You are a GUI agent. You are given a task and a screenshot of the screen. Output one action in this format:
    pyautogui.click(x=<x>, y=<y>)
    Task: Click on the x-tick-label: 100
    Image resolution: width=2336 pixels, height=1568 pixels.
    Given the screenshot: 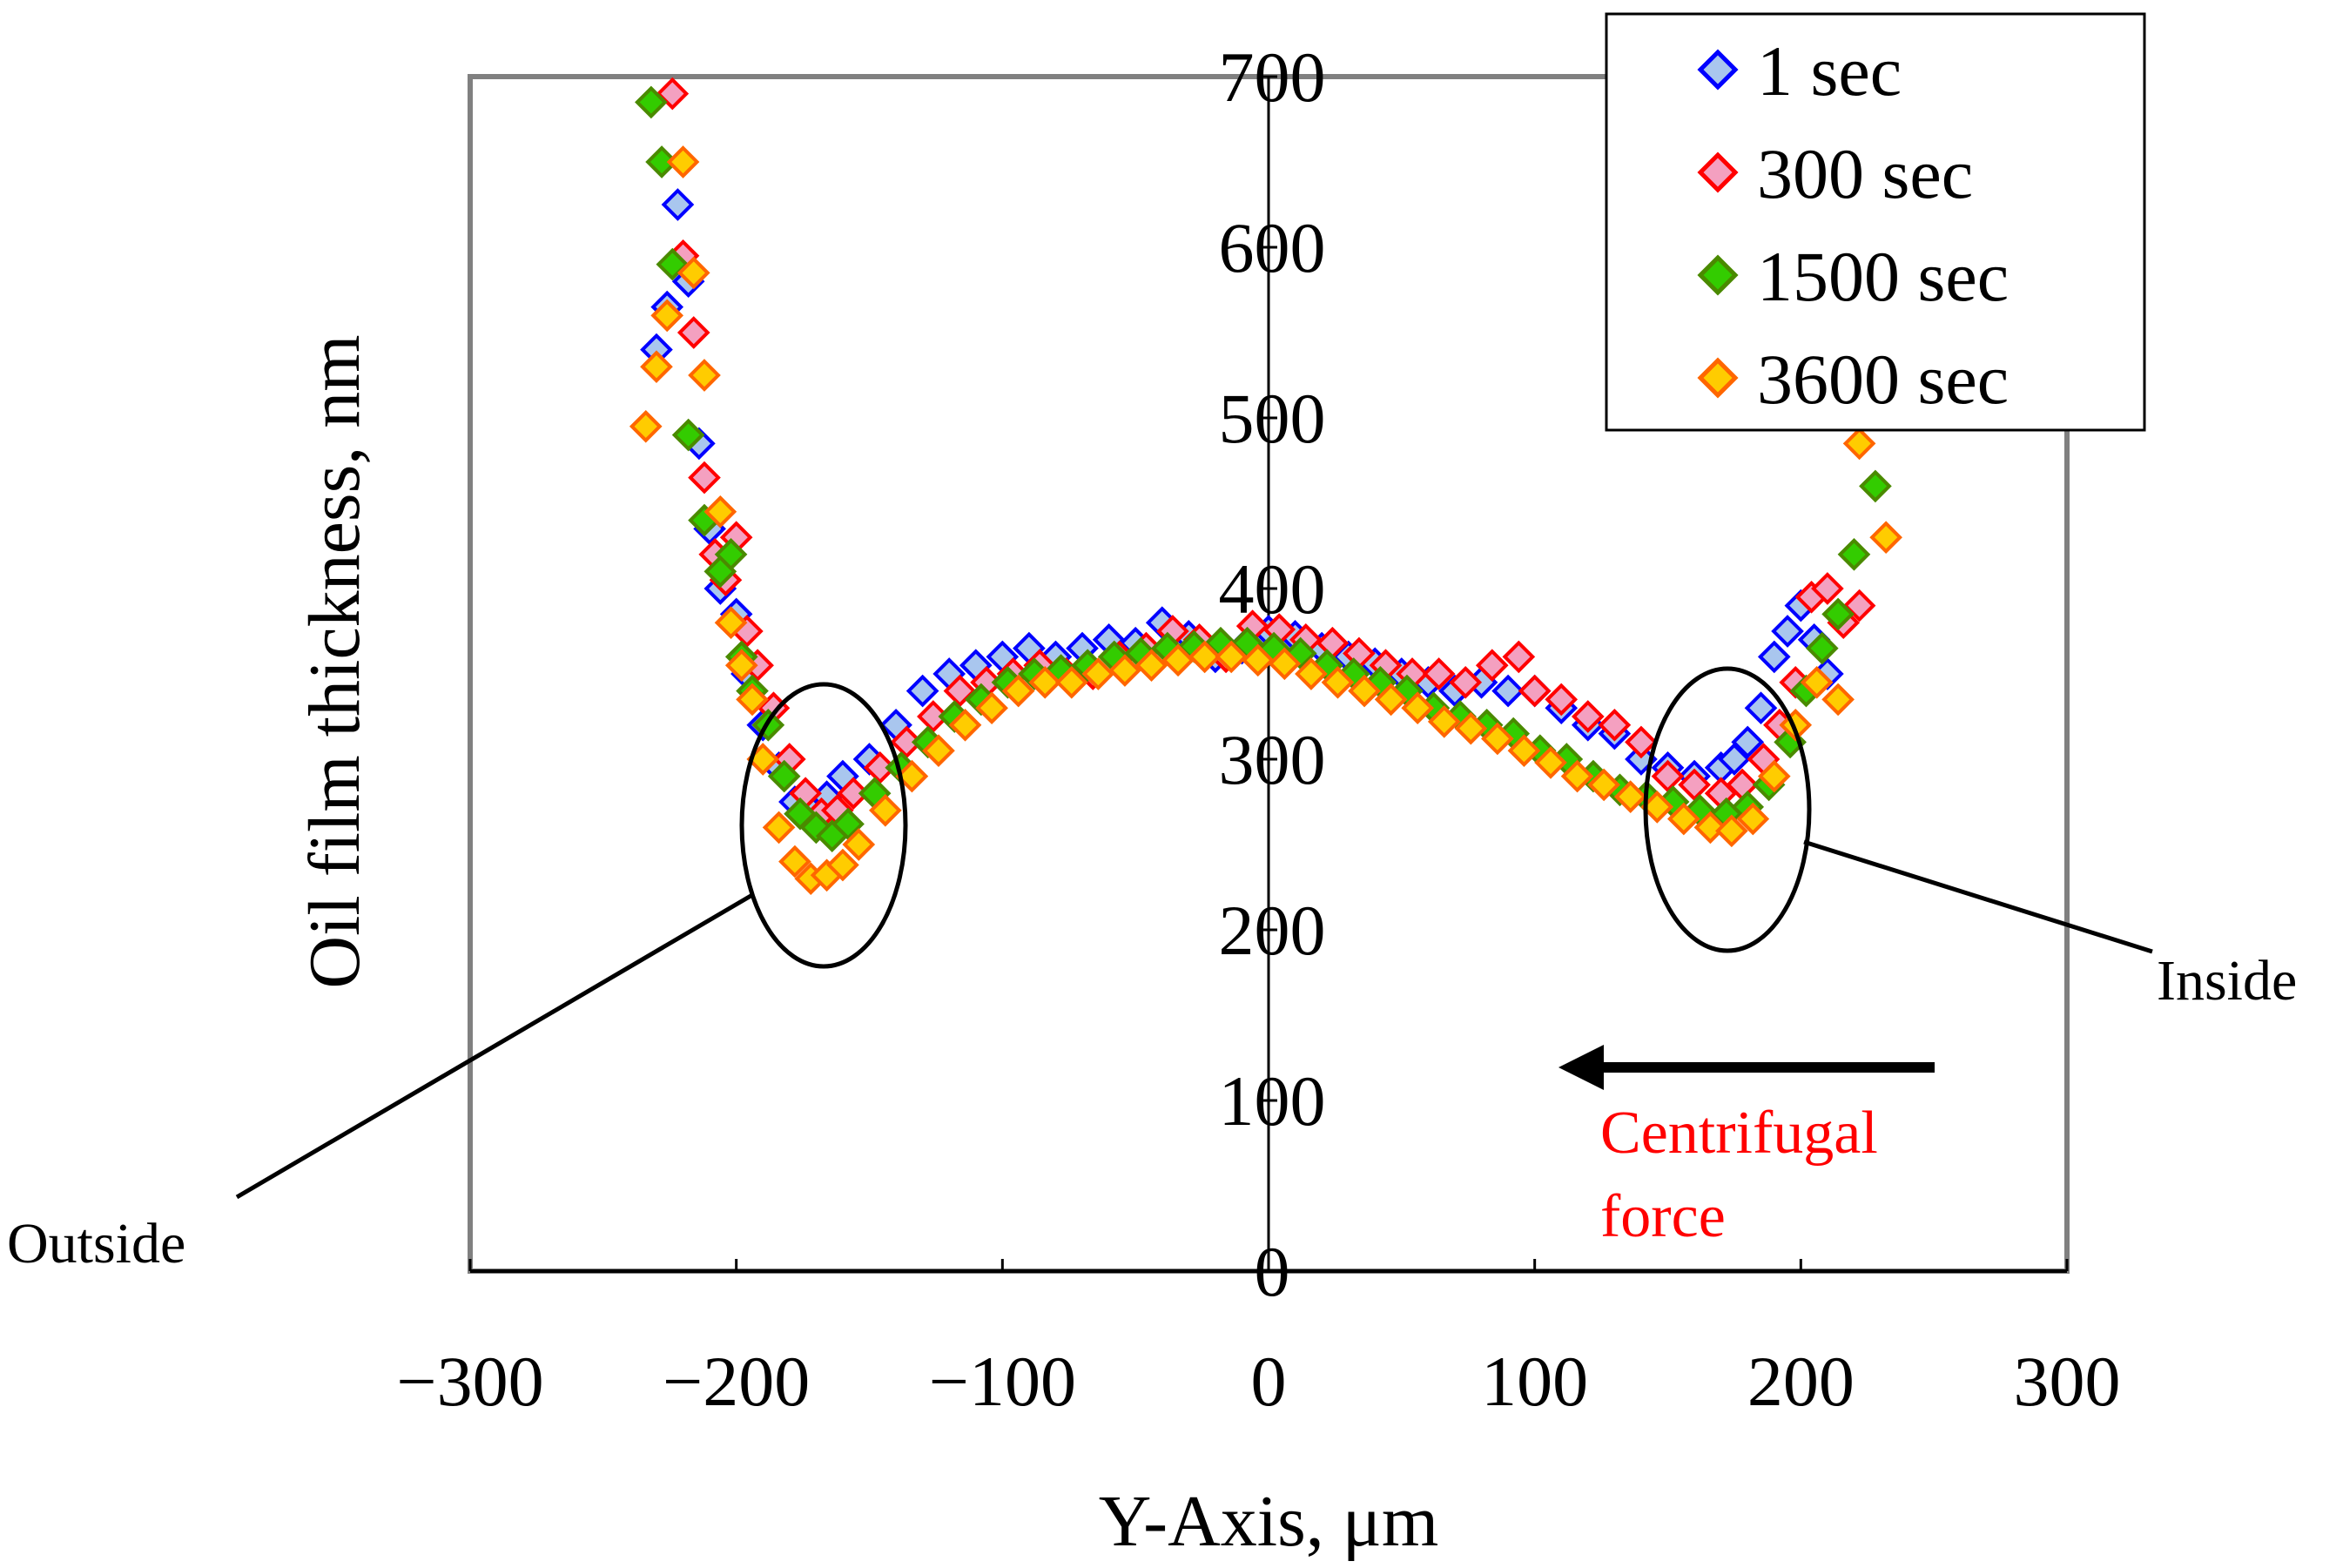 What is the action you would take?
    pyautogui.click(x=1534, y=1381)
    